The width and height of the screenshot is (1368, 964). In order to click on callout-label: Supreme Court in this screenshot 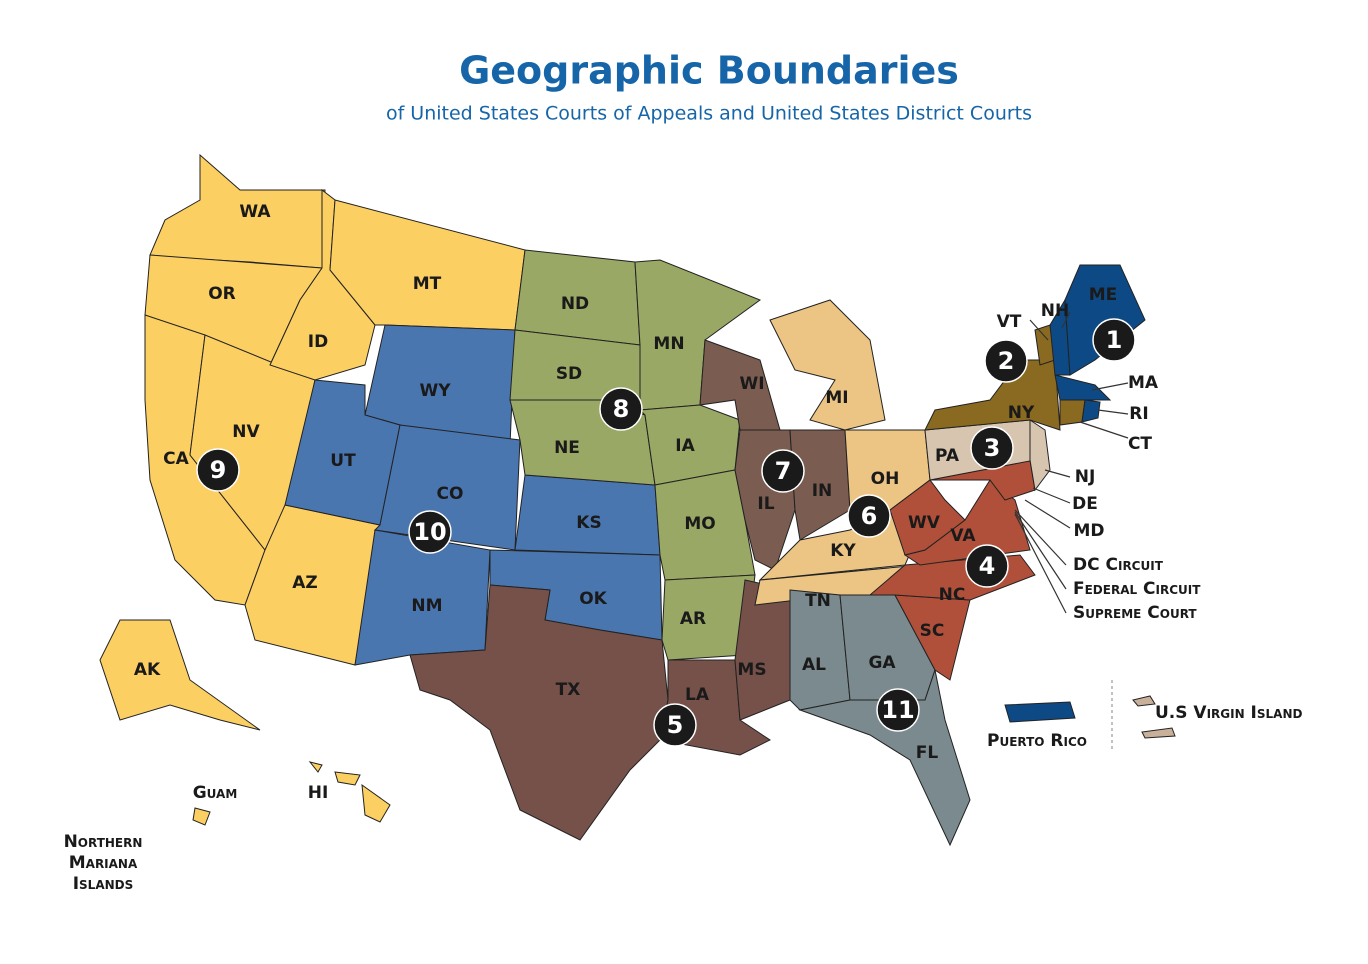, I will do `click(1135, 613)`.